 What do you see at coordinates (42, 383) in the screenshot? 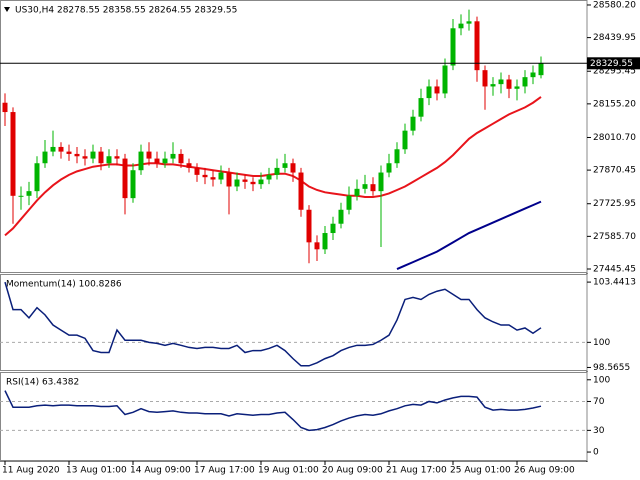
I see `indicator-title: RSI(14) 63.4382` at bounding box center [42, 383].